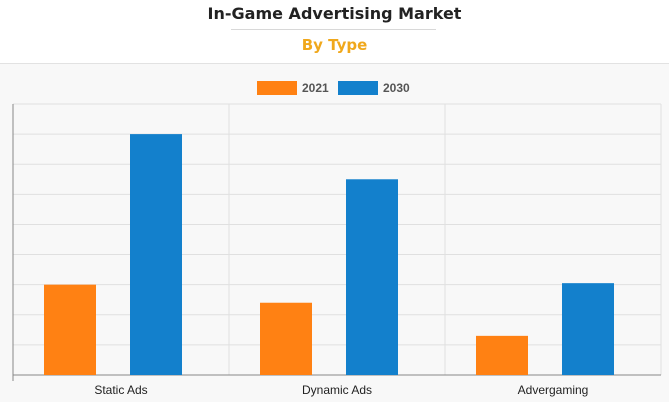 This screenshot has height=402, width=669. I want to click on bar-2021-advergaming, so click(502, 355).